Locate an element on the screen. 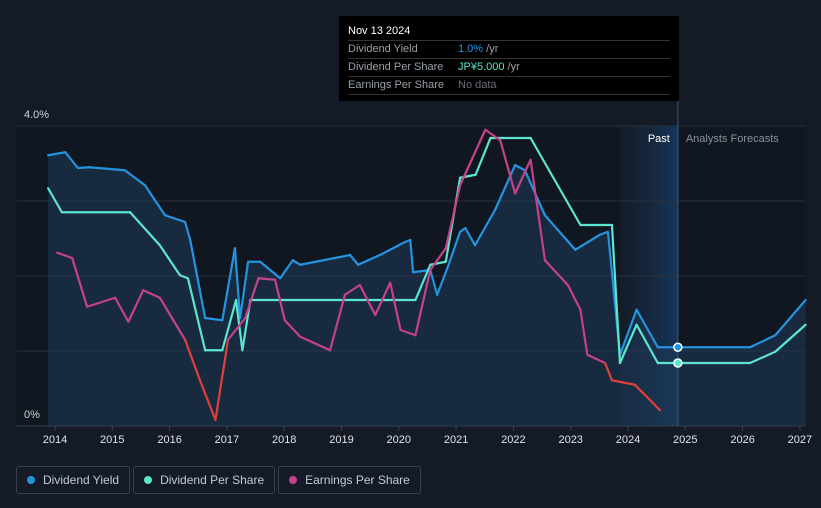  x-tick-label: 2014 is located at coordinates (55, 440).